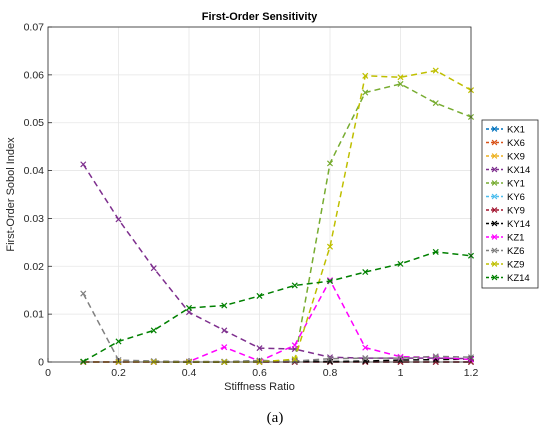  I want to click on legend: KX1 KX6 KX9 KX14 KY1 KY6 KY9 KY14 KZ1 KZ6 KZ9 KZ14, so click(510, 204).